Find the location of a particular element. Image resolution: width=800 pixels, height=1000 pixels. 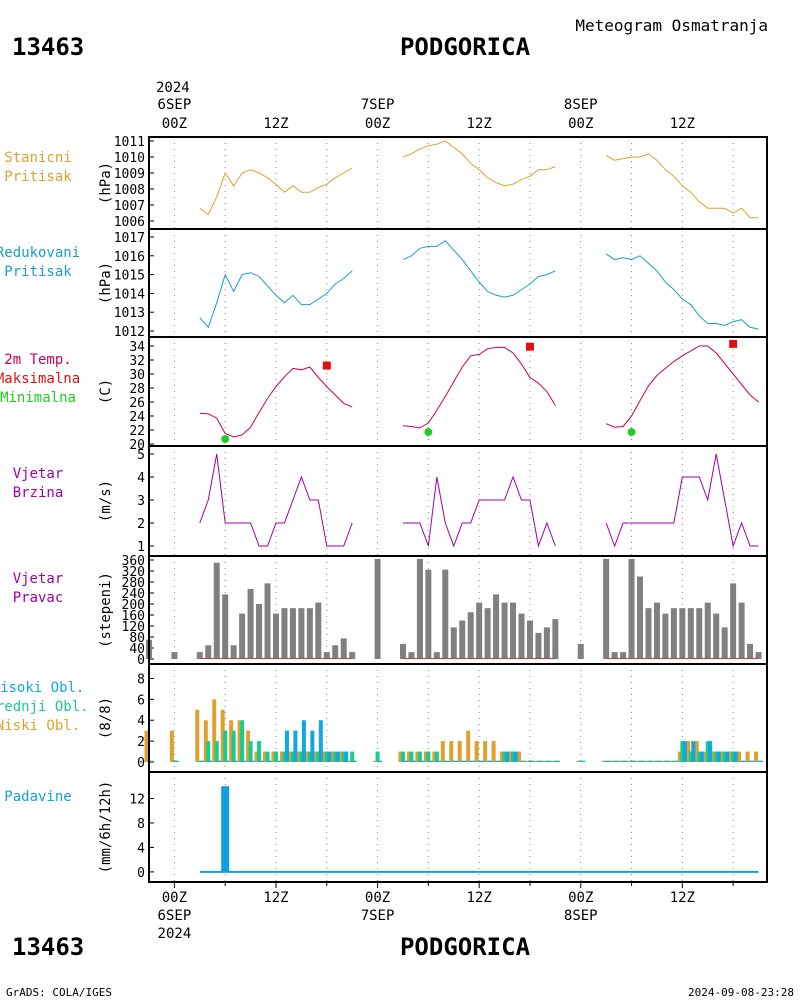

station-name: PODGORICA is located at coordinates (465, 47).